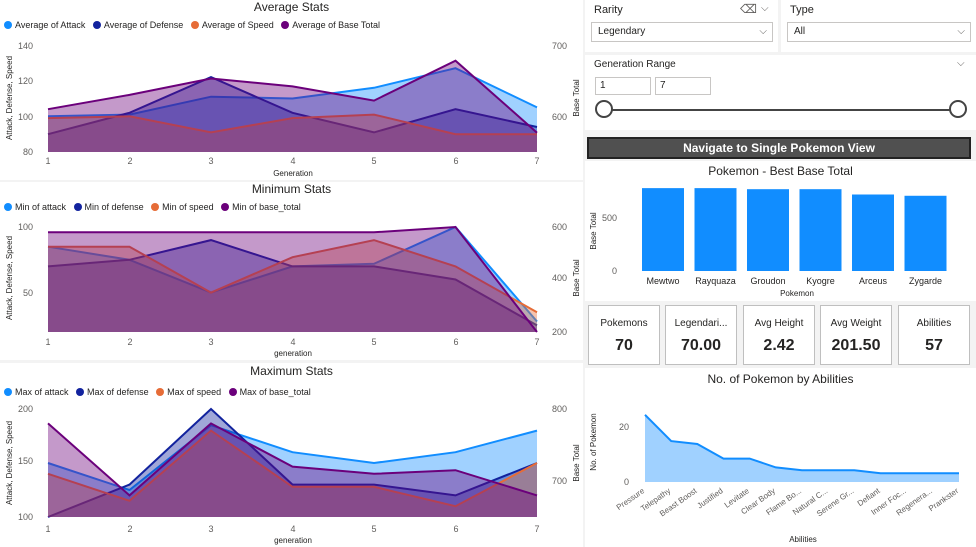 The image size is (976, 547). What do you see at coordinates (934, 345) in the screenshot?
I see `card-value: 57` at bounding box center [934, 345].